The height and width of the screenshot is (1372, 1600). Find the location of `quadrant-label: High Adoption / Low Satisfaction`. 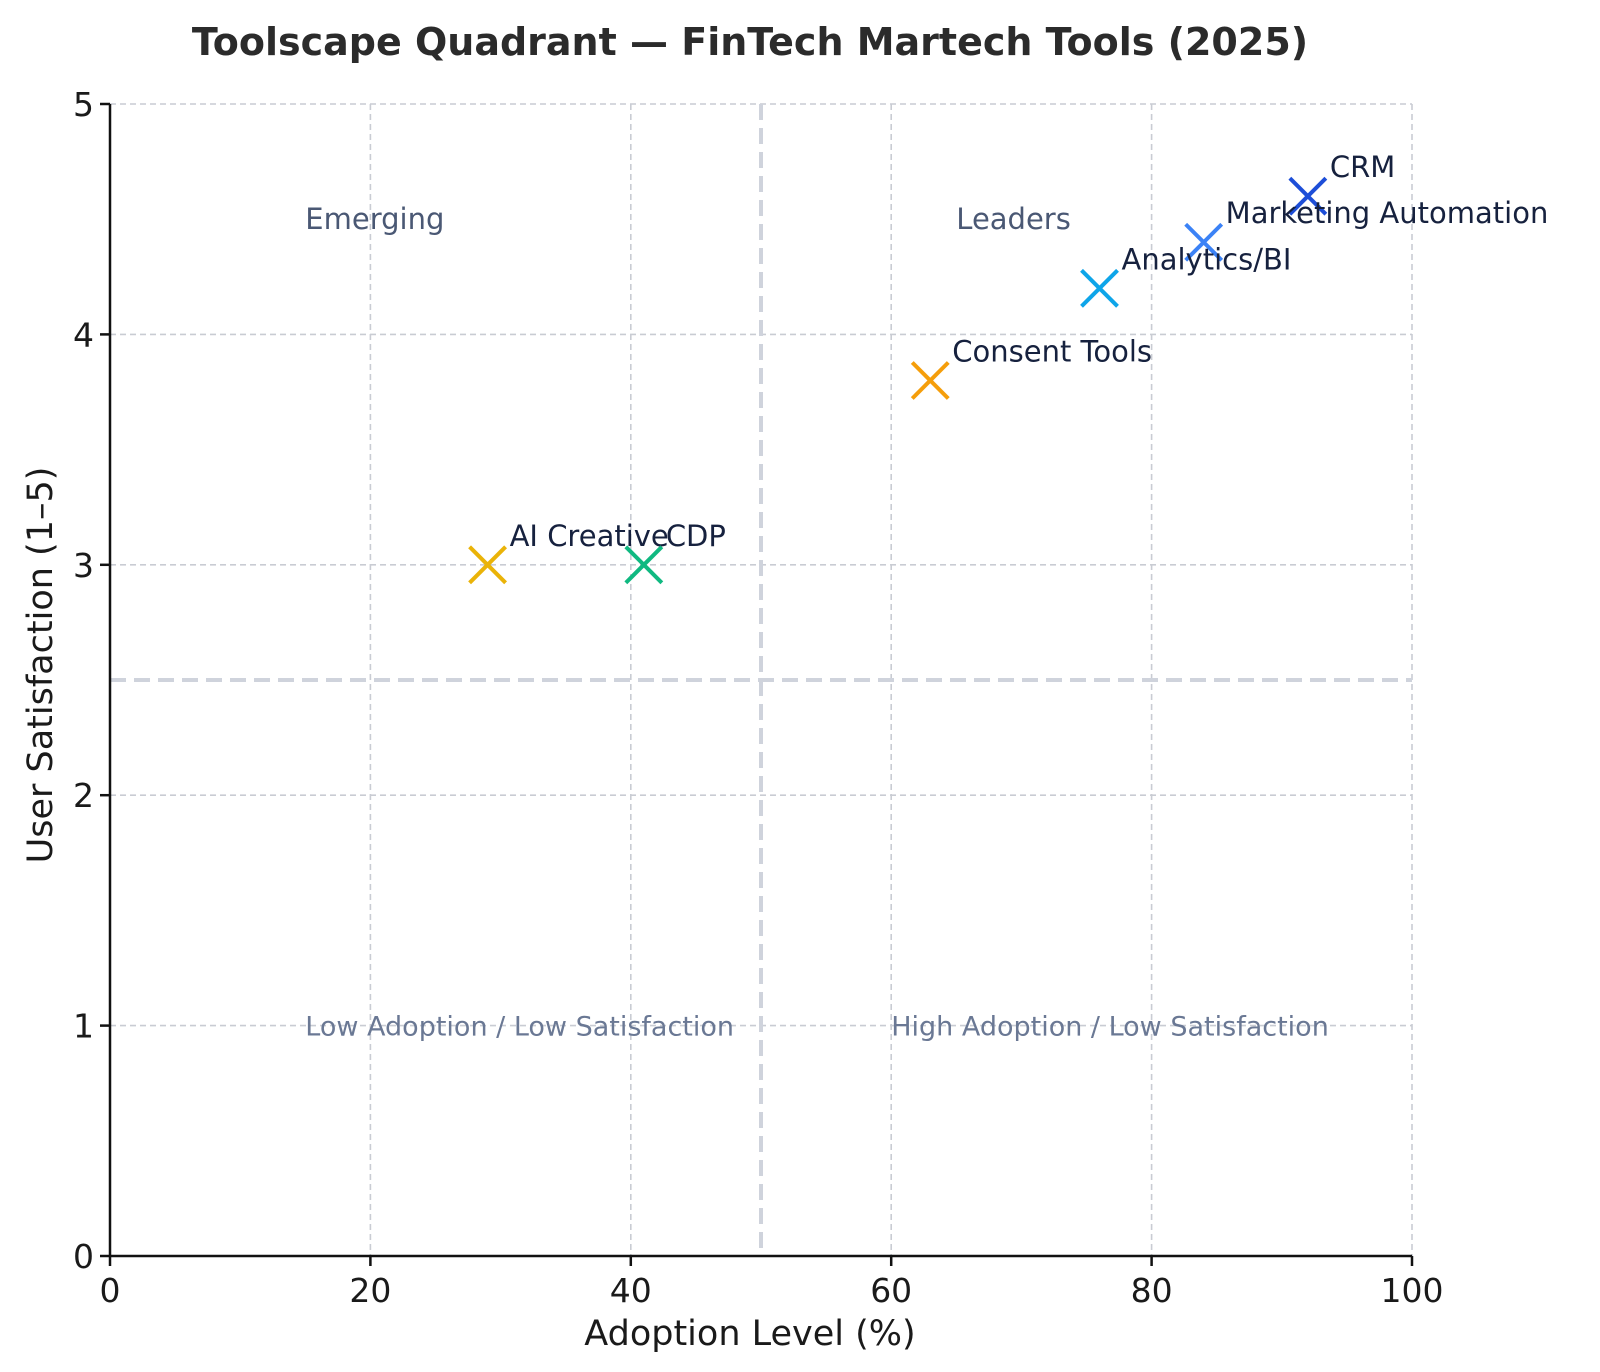

quadrant-label: High Adoption / Low Satisfaction is located at coordinates (1110, 1027).